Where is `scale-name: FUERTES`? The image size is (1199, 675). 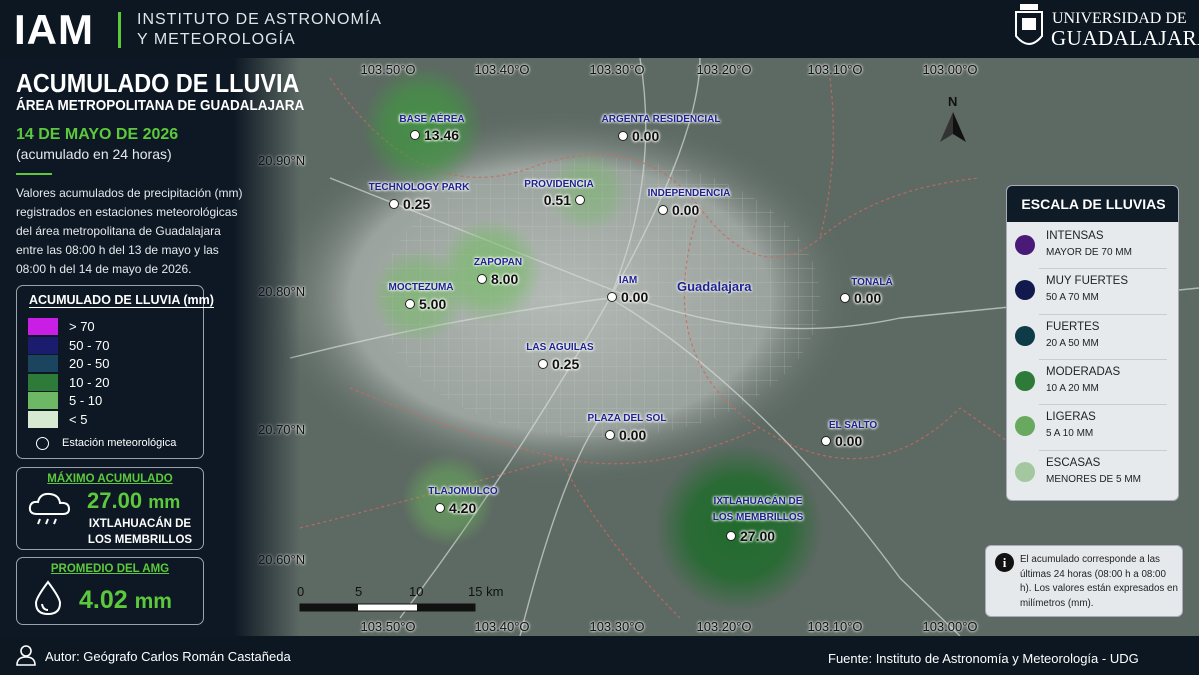
scale-name: FUERTES is located at coordinates (1073, 326).